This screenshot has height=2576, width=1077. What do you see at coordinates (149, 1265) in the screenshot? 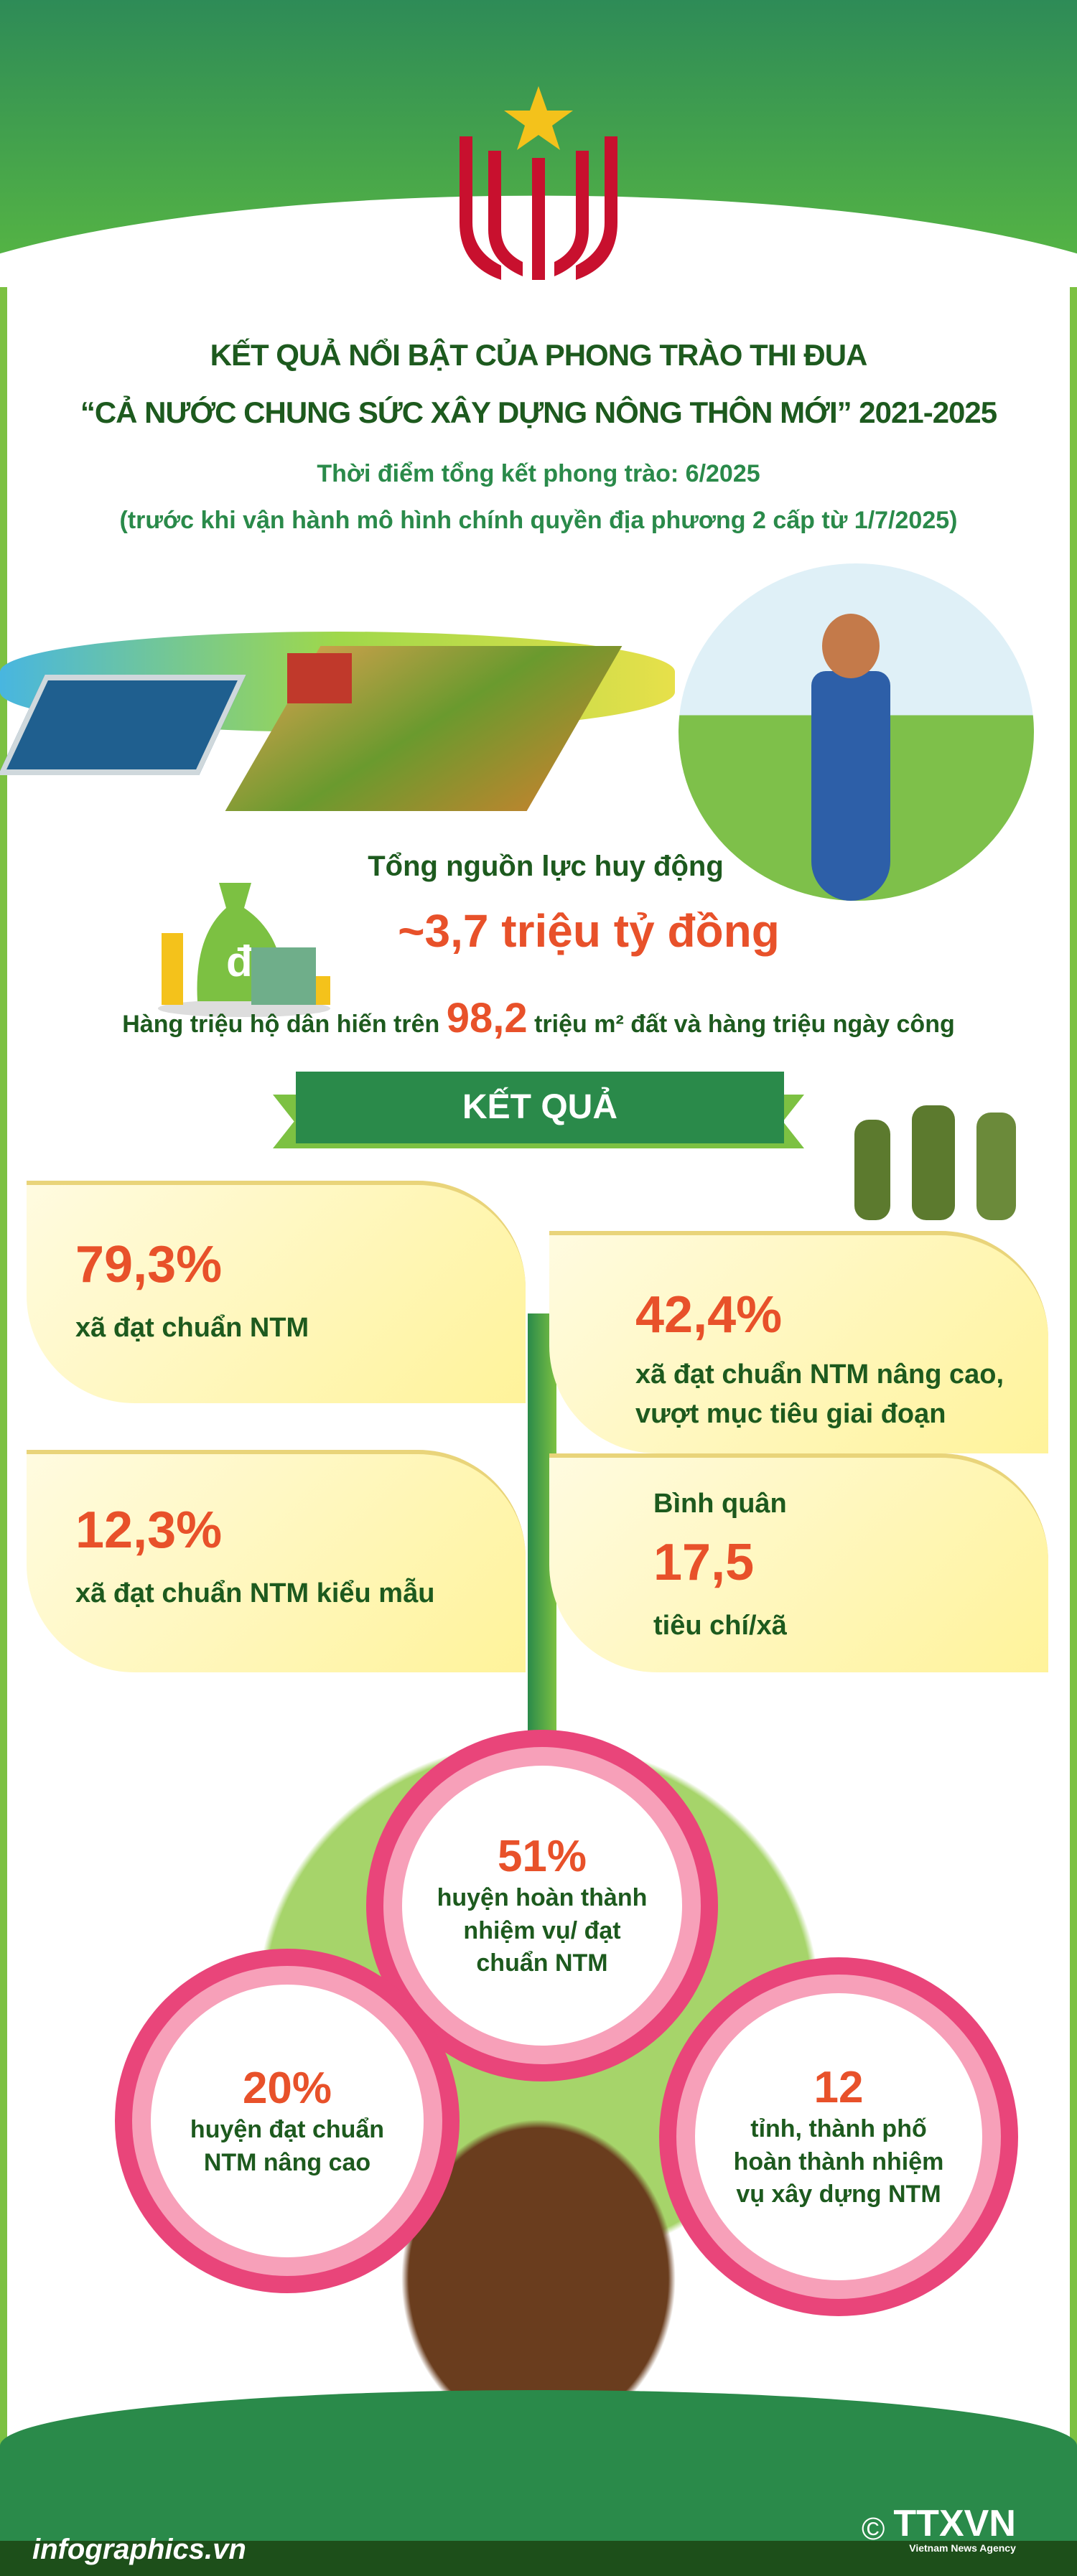
I see `card-value: 79,3%` at bounding box center [149, 1265].